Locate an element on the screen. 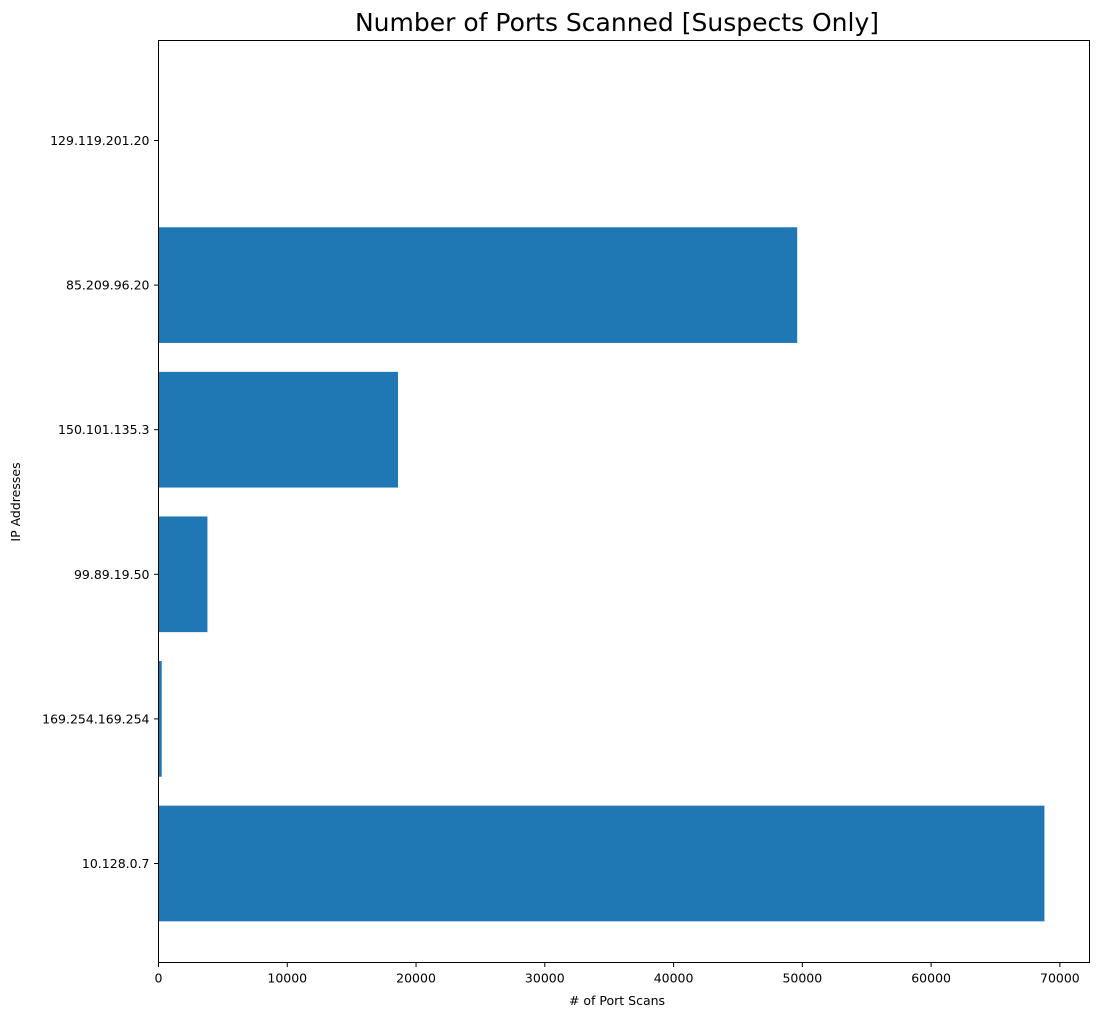 The image size is (1098, 1017). x-tick-label: 70000 is located at coordinates (1060, 978).